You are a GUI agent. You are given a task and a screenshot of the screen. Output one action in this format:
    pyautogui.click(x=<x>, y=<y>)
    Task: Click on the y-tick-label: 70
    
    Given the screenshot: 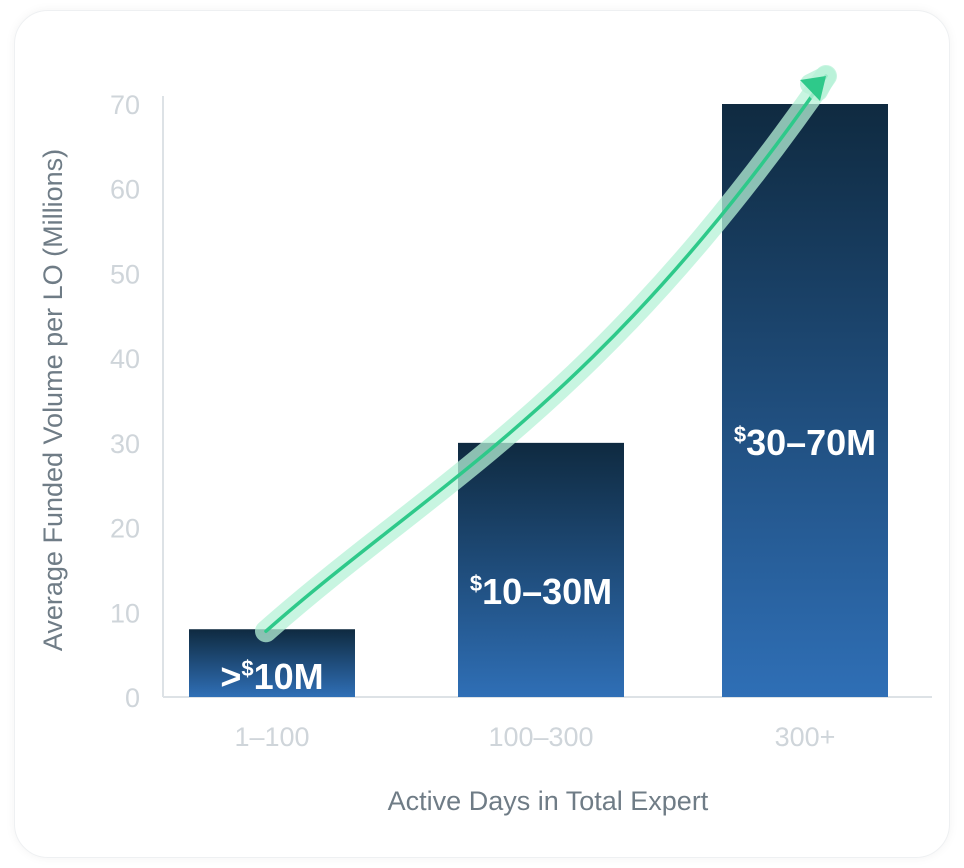 What is the action you would take?
    pyautogui.click(x=125, y=105)
    